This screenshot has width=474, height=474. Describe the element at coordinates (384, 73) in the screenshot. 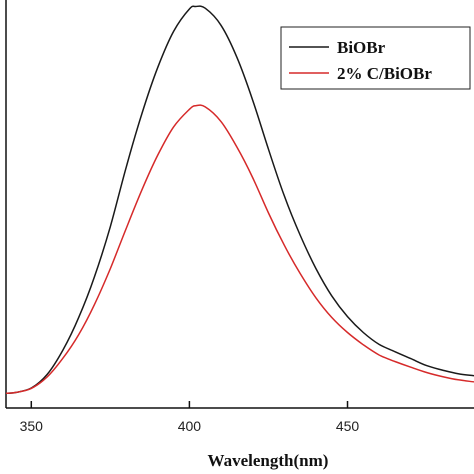

I see `legend-label-c-biobr: 2% C/BiOBr` at that location.